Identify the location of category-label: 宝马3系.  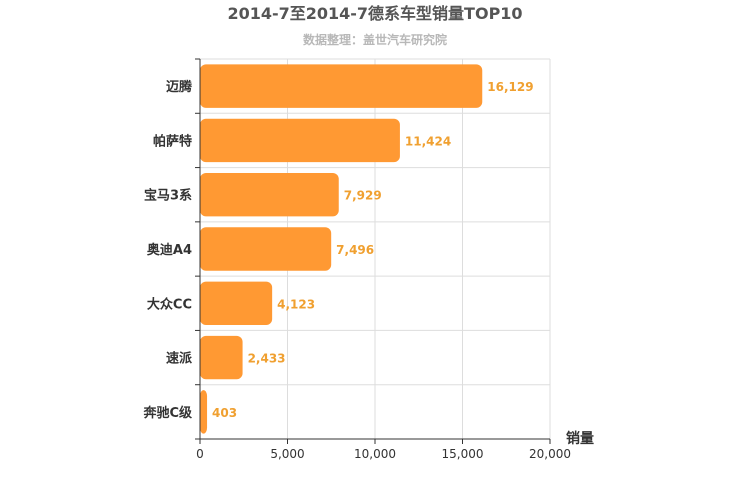
(168, 196).